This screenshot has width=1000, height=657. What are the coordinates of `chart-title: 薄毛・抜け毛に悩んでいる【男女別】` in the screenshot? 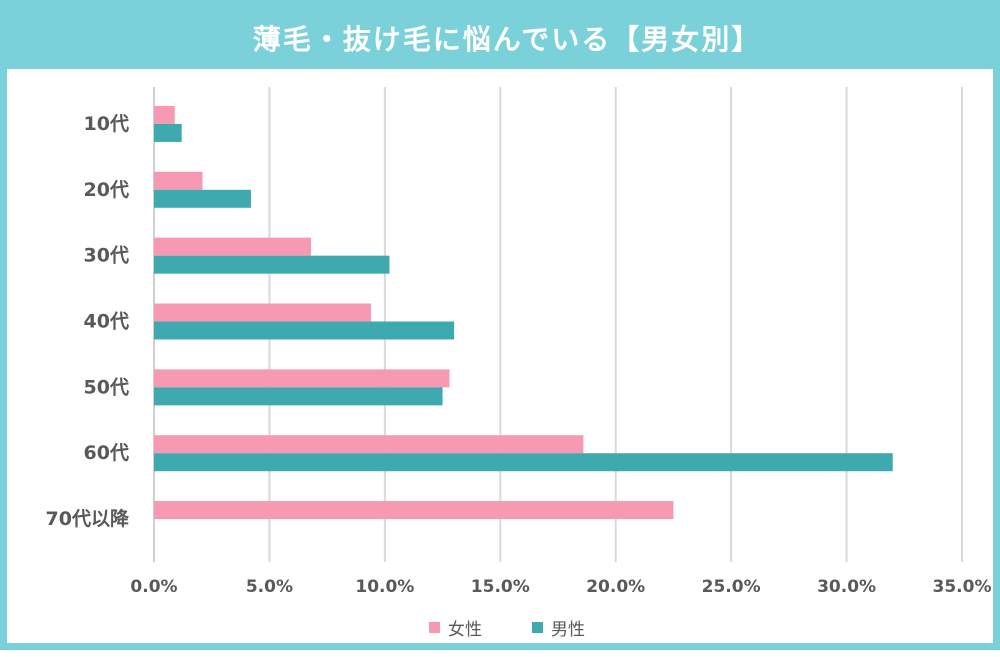 It's located at (507, 39).